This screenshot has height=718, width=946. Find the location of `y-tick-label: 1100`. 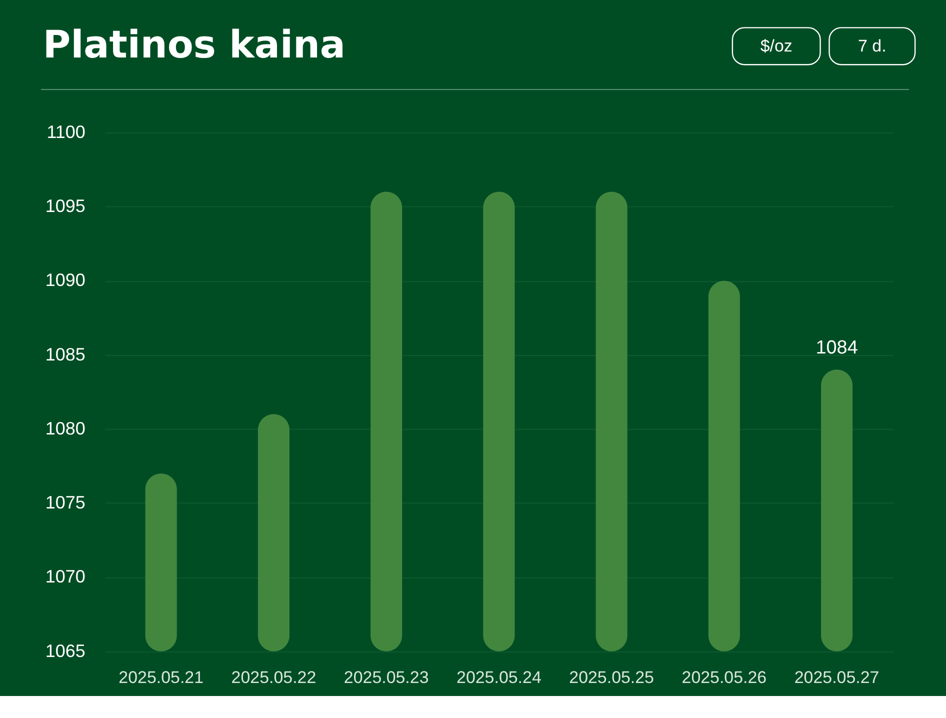

y-tick-label: 1100 is located at coordinates (66, 132).